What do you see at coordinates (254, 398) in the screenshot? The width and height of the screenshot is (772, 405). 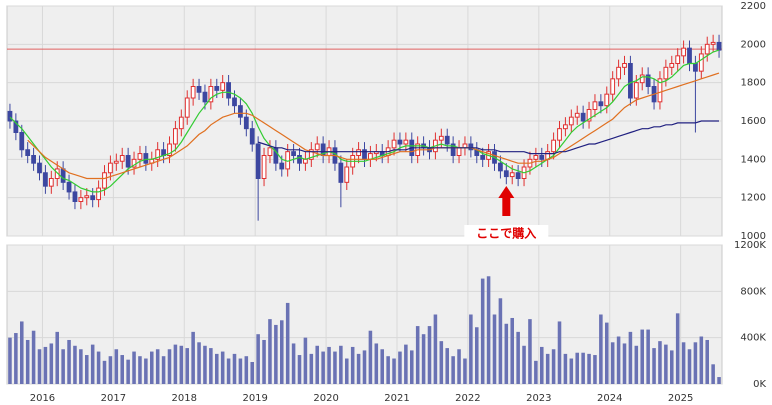 I see `x-tick-label: 2019` at bounding box center [254, 398].